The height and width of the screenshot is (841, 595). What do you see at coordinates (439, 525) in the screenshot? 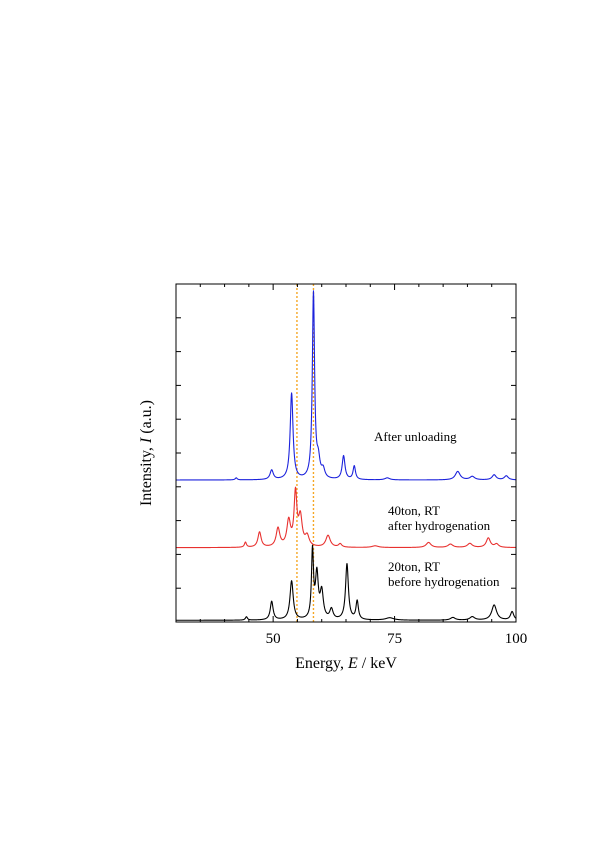
I see `series-annotation-line: after hydrogenation` at bounding box center [439, 525].